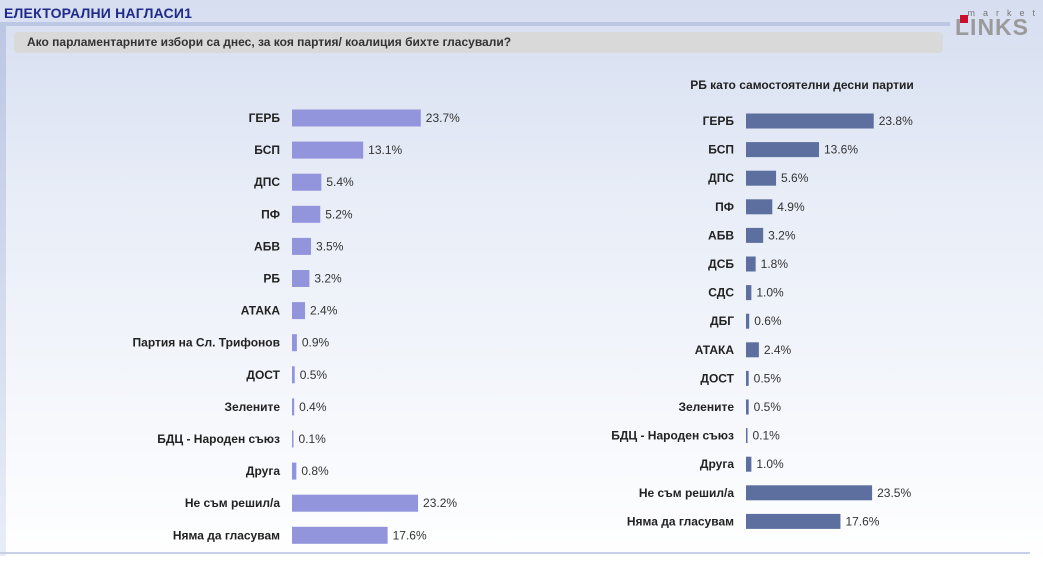 The image size is (1043, 565). What do you see at coordinates (206, 343) in the screenshot?
I see `category-label: Партия на Сл. Трифонов` at bounding box center [206, 343].